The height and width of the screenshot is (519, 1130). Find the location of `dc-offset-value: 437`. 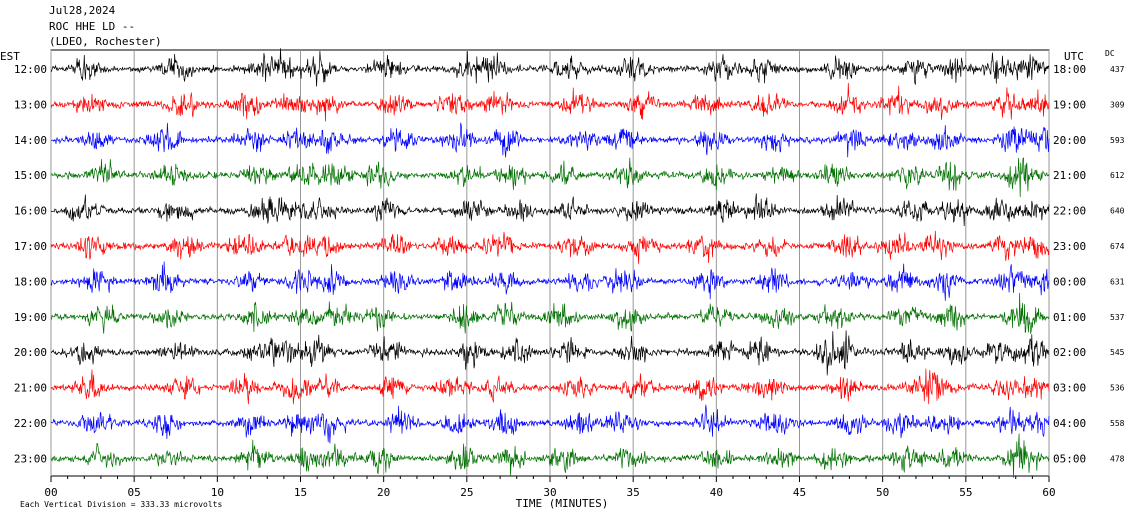

dc-offset-value: 437 is located at coordinates (1117, 69).